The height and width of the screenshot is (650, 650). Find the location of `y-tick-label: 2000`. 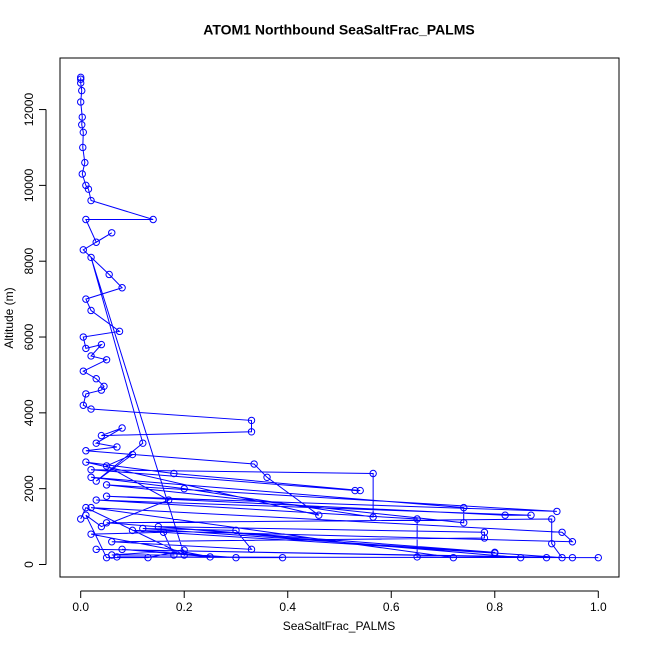

y-tick-label: 2000 is located at coordinates (29, 488).